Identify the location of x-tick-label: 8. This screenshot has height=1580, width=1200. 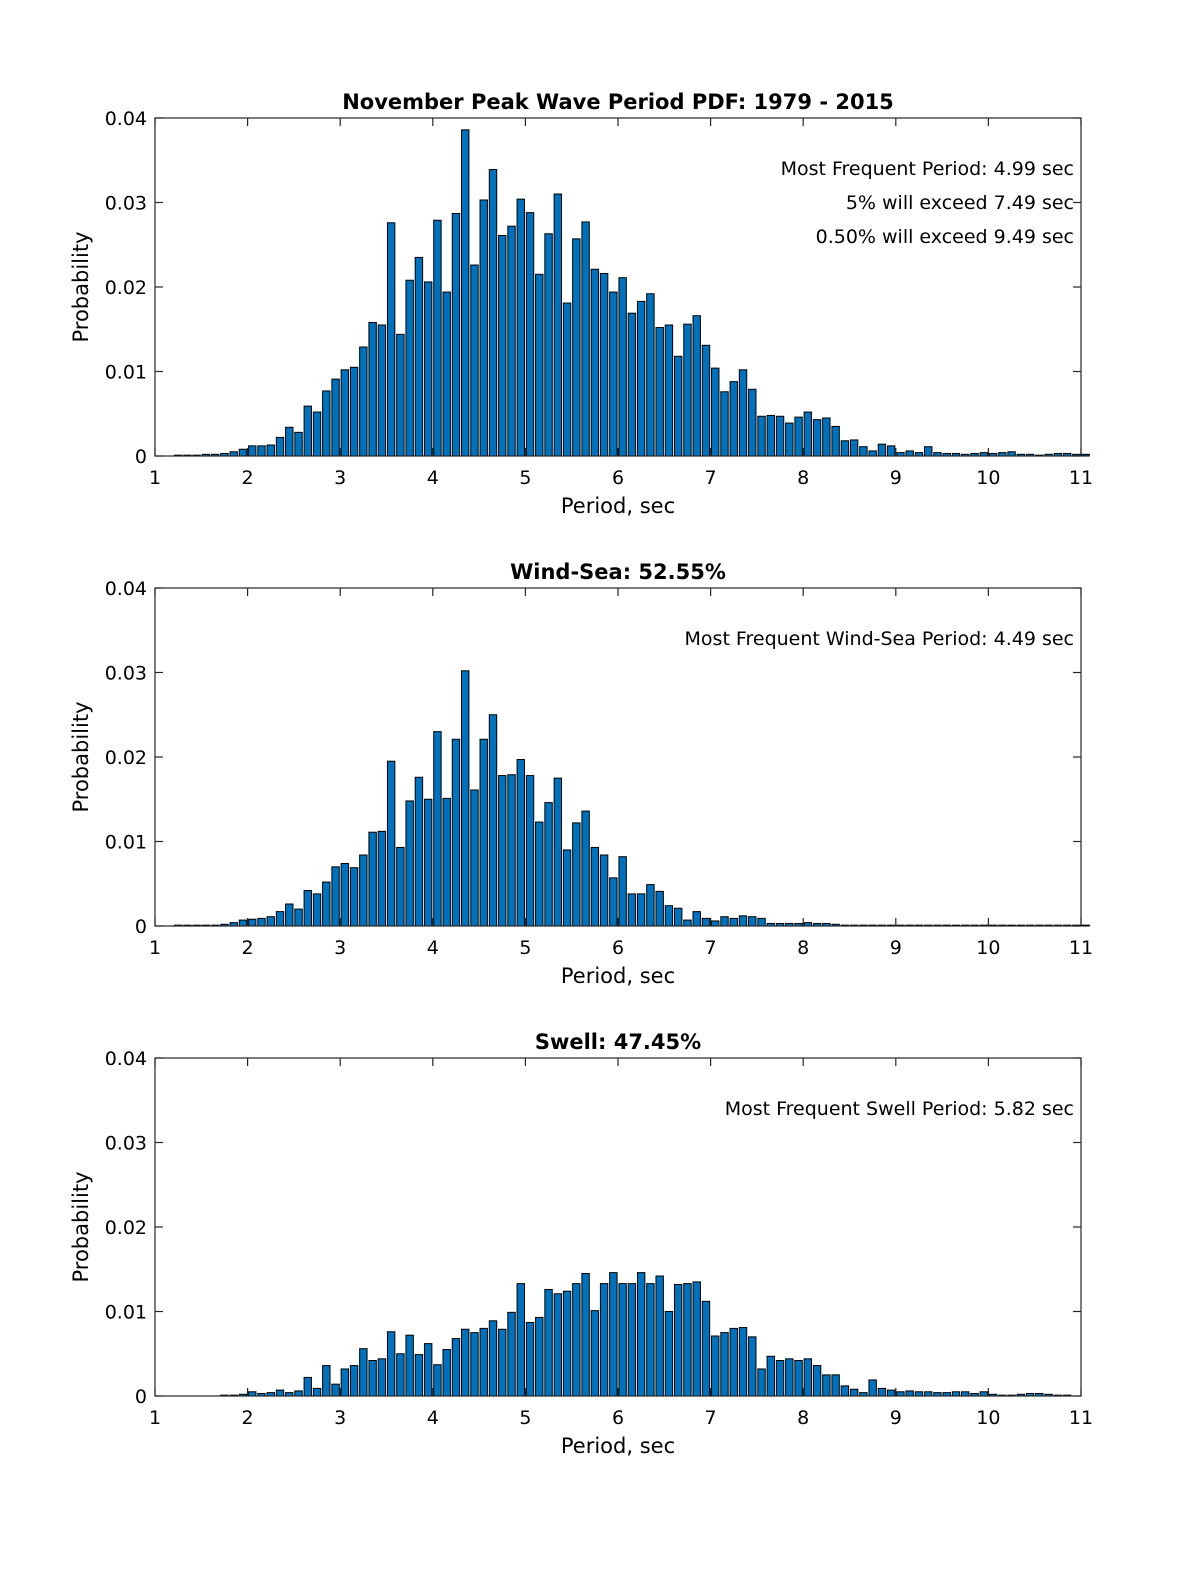
(803, 948).